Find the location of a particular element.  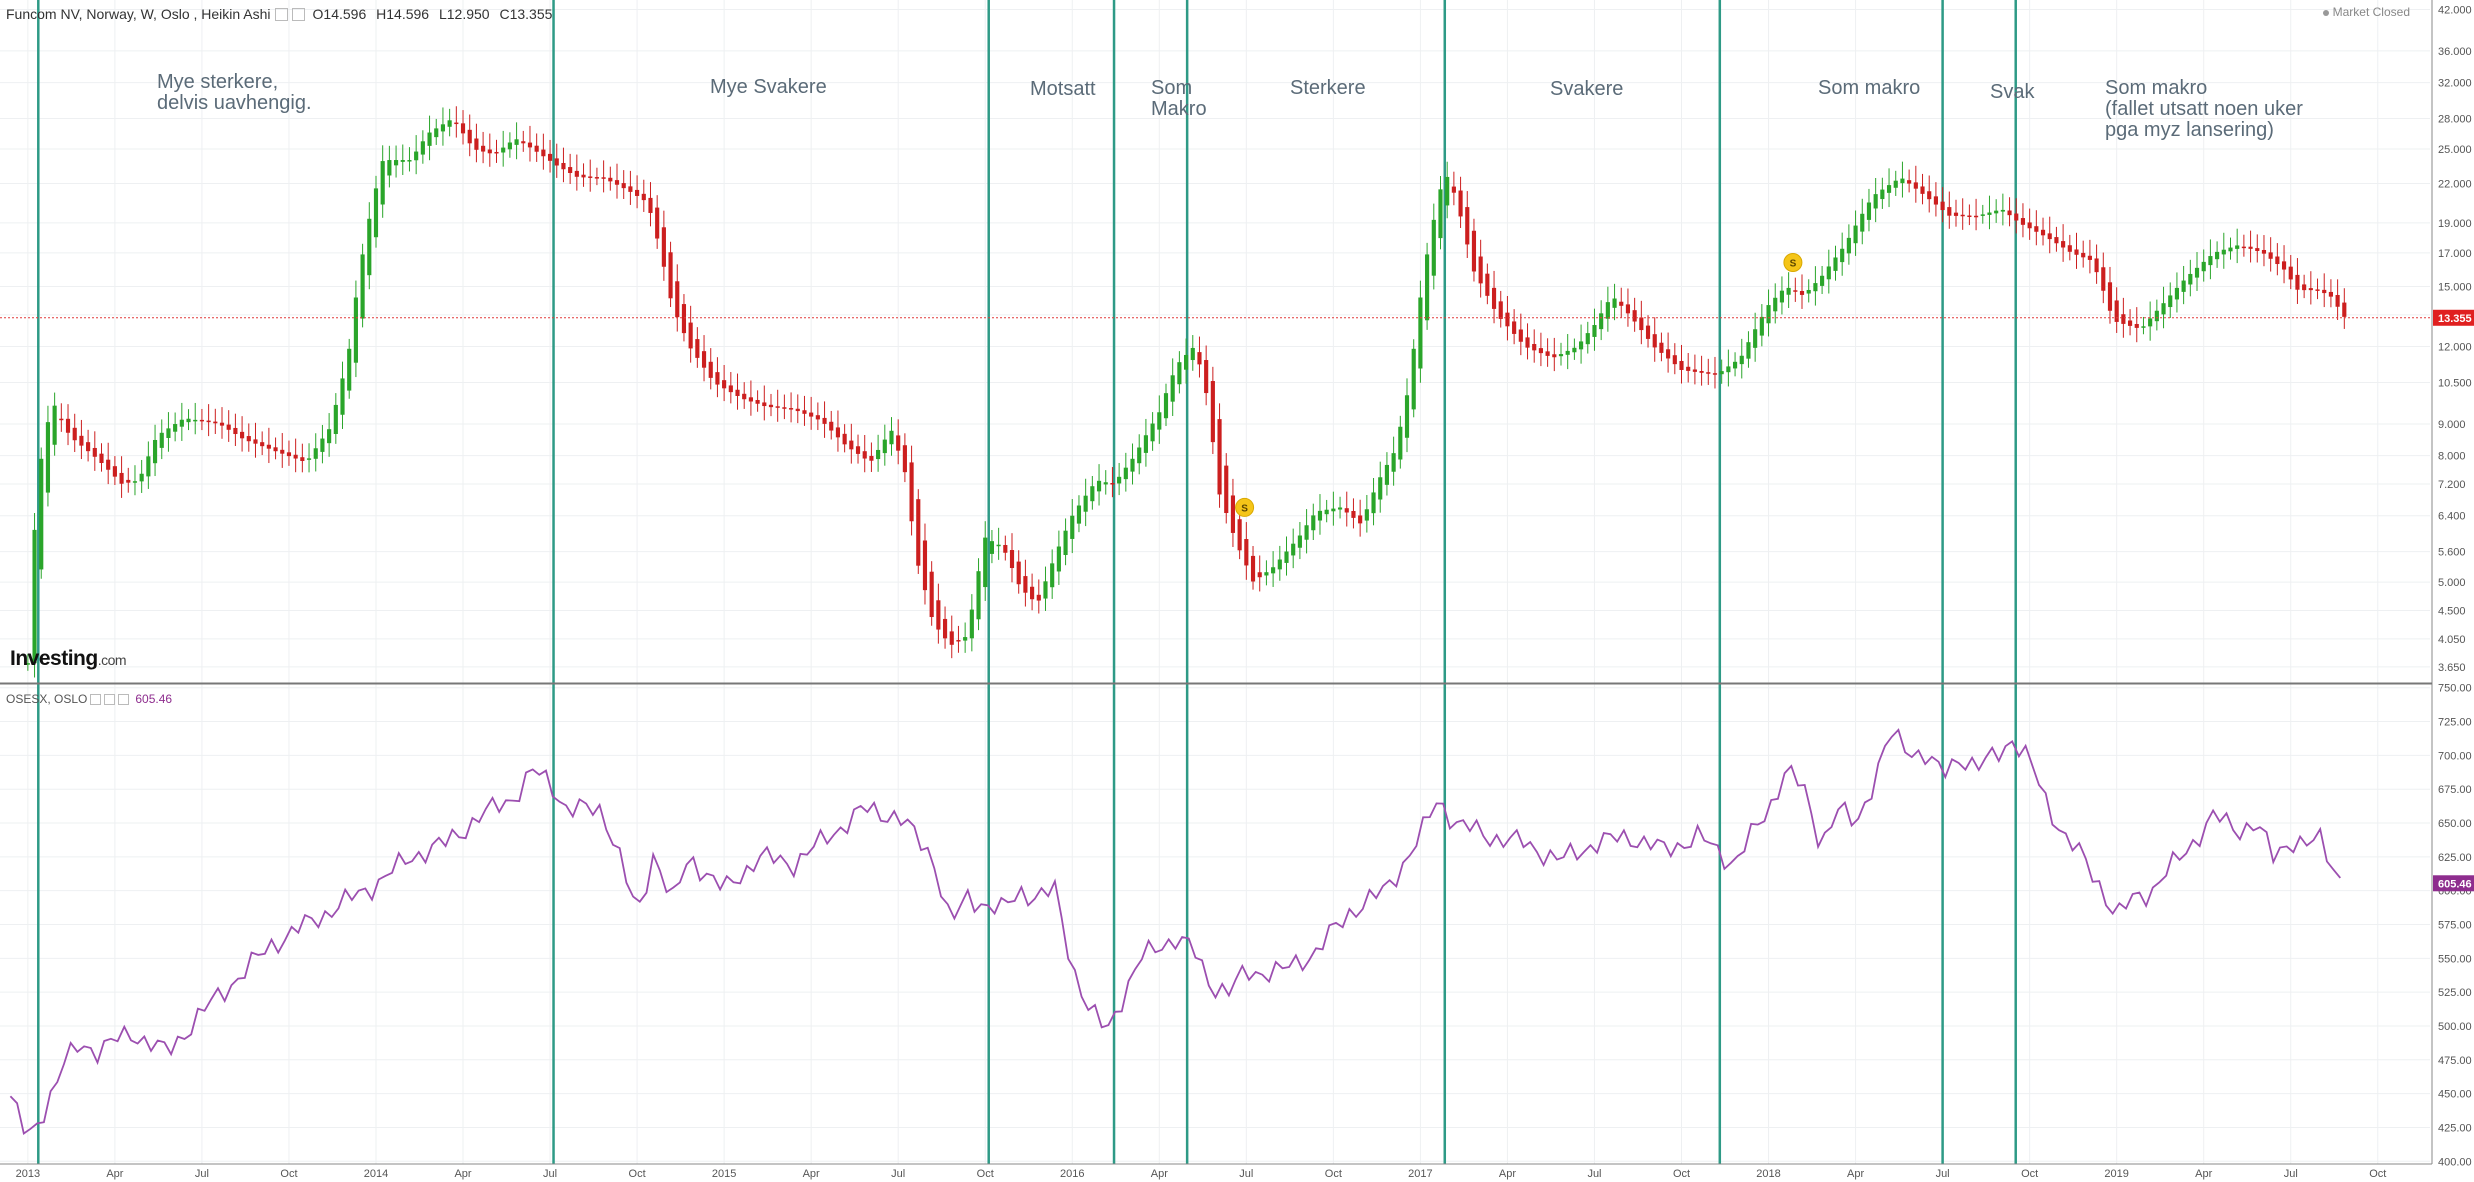

index-tick-label: 425.00 is located at coordinates (2455, 1128).